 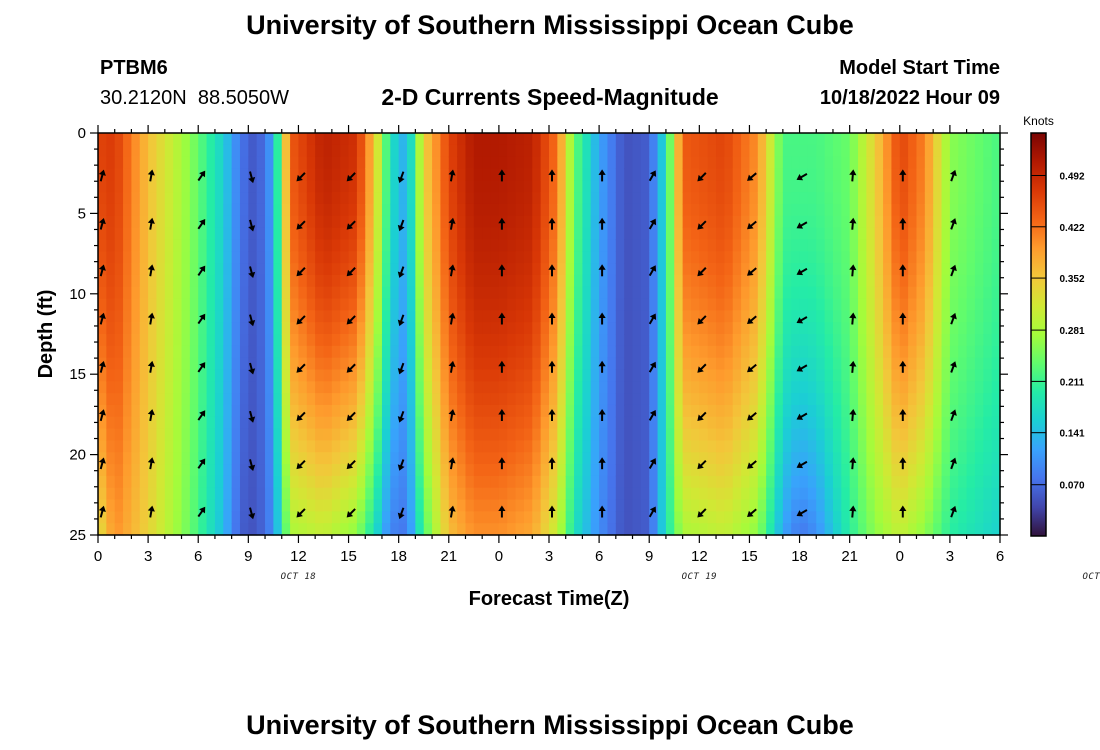 What do you see at coordinates (1071, 176) in the screenshot?
I see `colorbar-tick-label: 0.492` at bounding box center [1071, 176].